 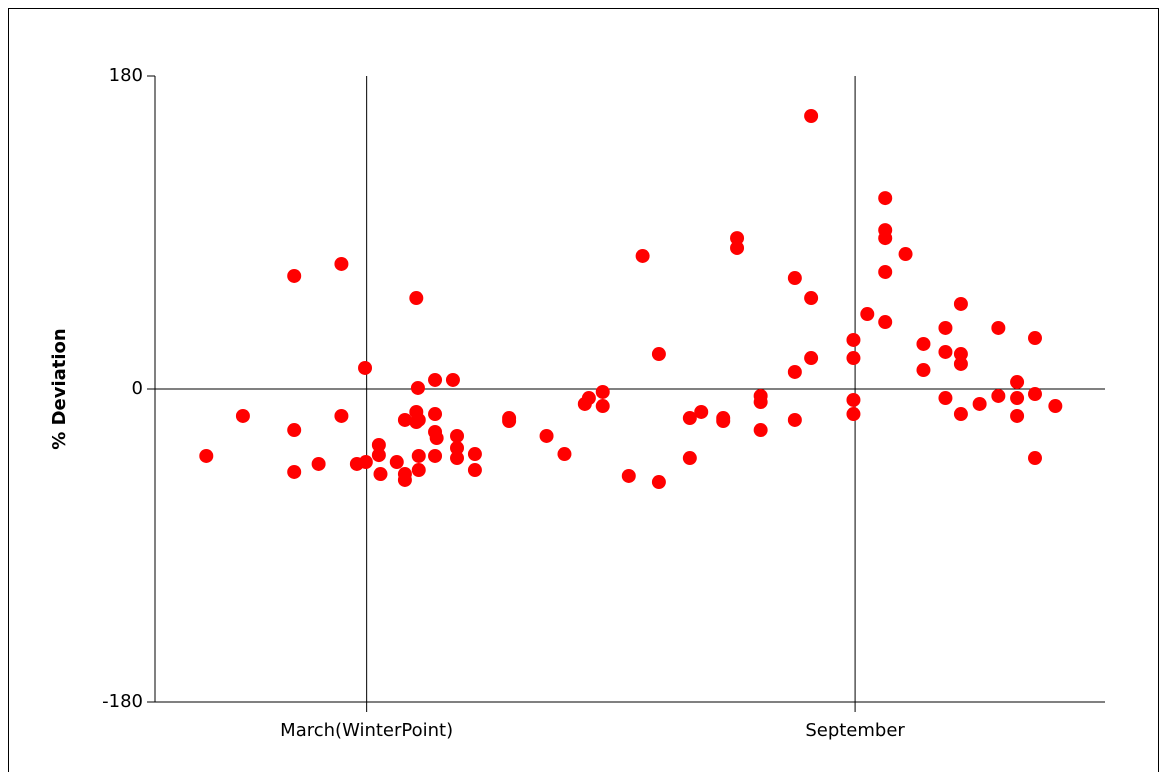 I want to click on x-tick-label: September, so click(x=855, y=730).